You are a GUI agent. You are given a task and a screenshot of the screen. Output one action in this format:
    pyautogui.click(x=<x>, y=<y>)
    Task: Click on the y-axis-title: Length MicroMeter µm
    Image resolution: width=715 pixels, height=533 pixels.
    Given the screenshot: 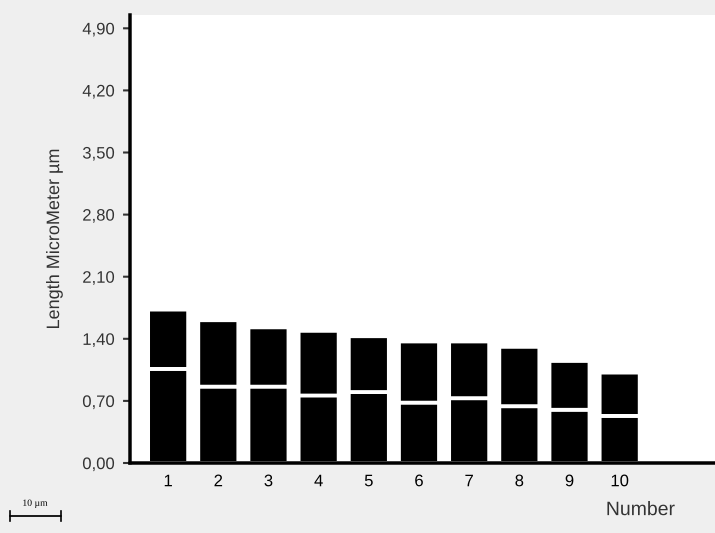 What is the action you would take?
    pyautogui.click(x=54, y=239)
    